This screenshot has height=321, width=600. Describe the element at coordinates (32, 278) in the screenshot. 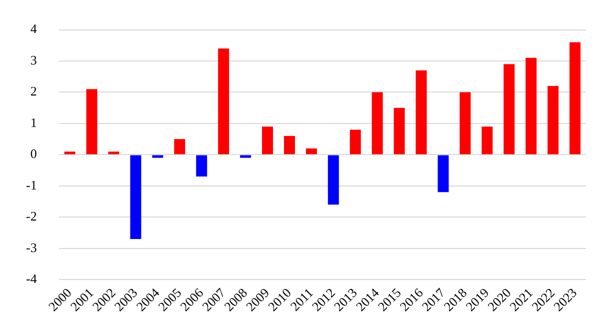

I see `y-tick-label: -4` at that location.